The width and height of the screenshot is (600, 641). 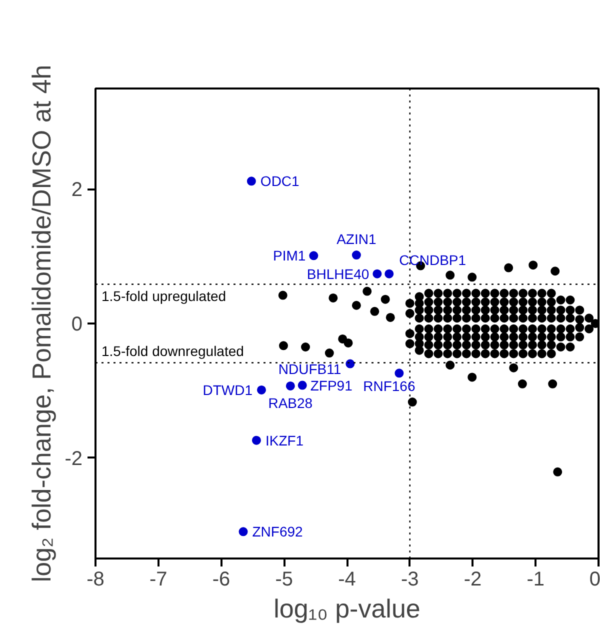 What do you see at coordinates (227, 390) in the screenshot?
I see `annotation: DTWD1` at bounding box center [227, 390].